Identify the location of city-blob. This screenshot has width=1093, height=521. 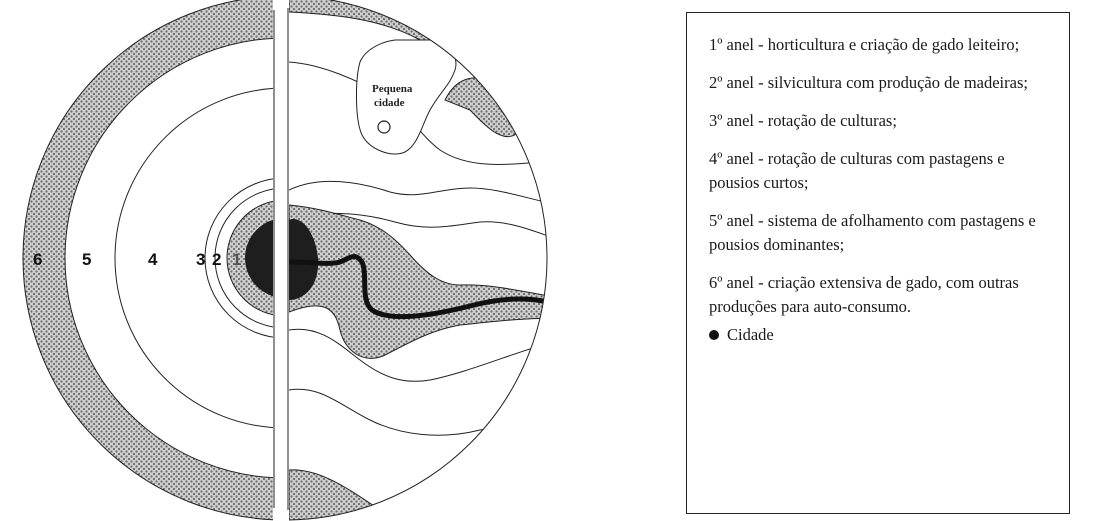
(304, 259).